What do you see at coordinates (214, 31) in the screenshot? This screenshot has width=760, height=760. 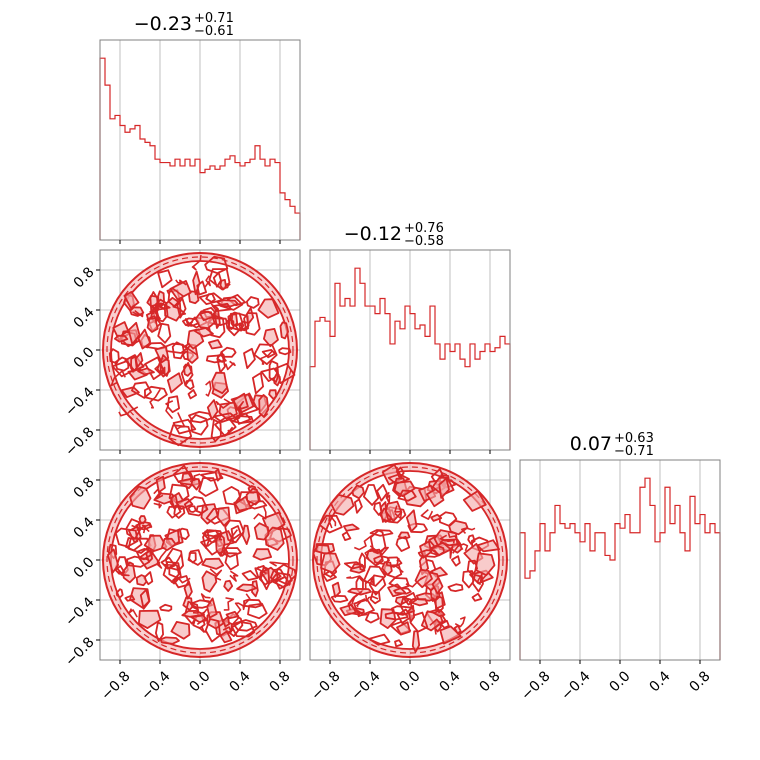 I see `title-minus-0: −0.61` at bounding box center [214, 31].